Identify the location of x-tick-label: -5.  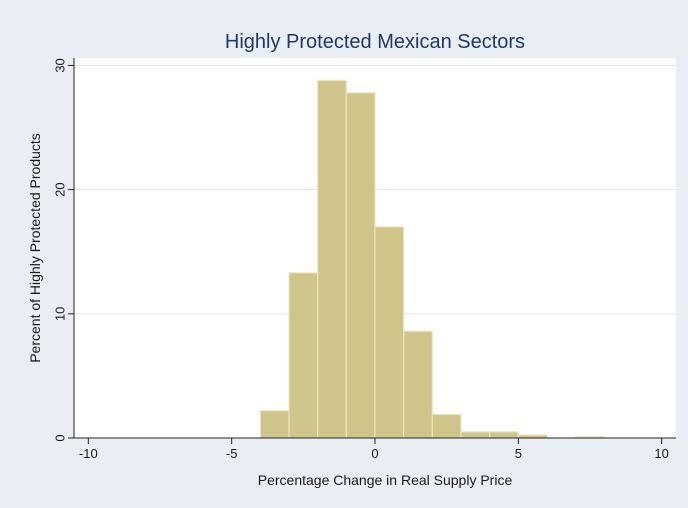
(232, 453).